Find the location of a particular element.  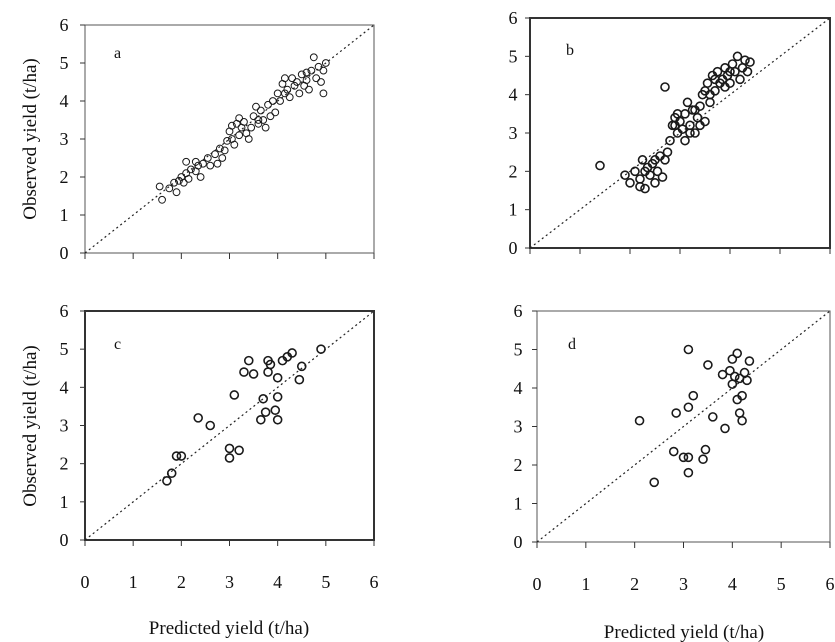

x-tick-label: 6 is located at coordinates (830, 584).